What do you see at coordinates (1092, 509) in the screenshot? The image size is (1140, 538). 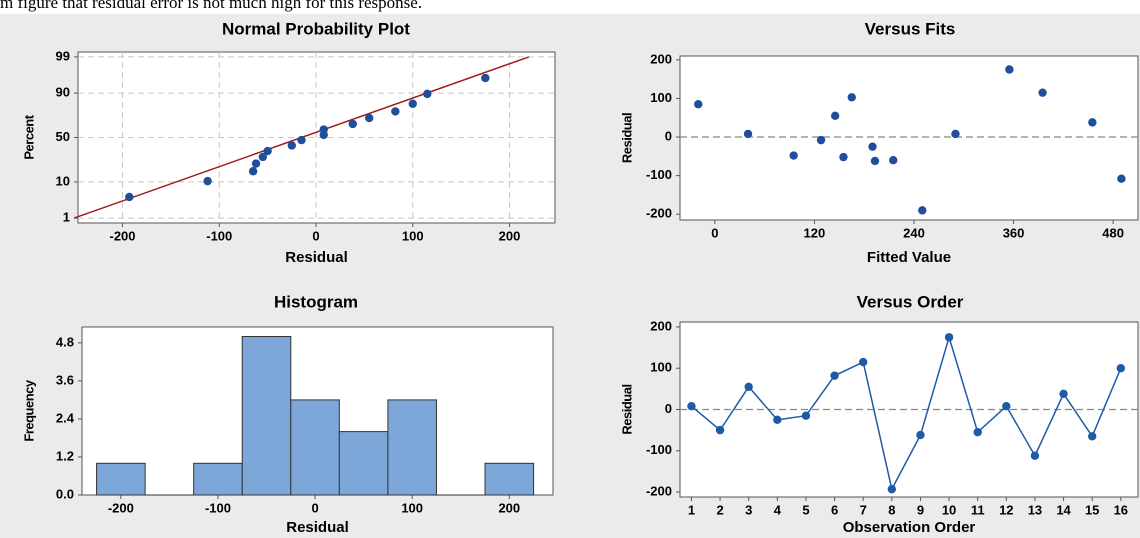 I see `x-tick-label: 15` at bounding box center [1092, 509].